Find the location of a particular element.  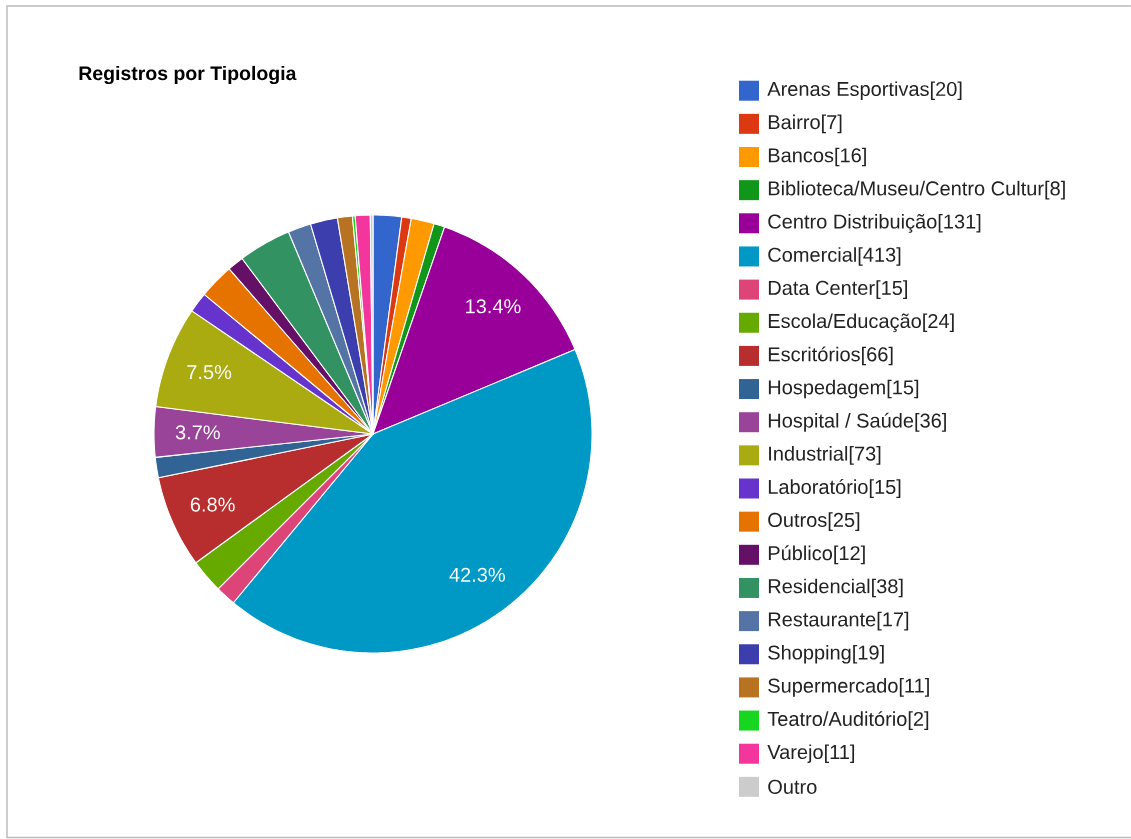

legend-label: Hospital / Saúde[36] is located at coordinates (857, 422).